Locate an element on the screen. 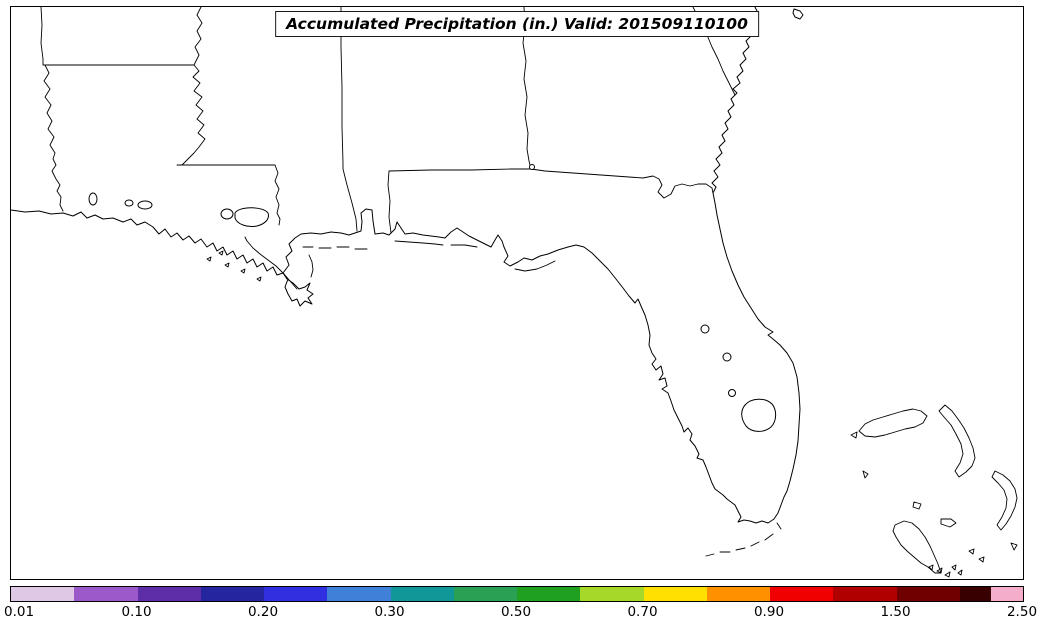  lake-seminole is located at coordinates (532, 167).